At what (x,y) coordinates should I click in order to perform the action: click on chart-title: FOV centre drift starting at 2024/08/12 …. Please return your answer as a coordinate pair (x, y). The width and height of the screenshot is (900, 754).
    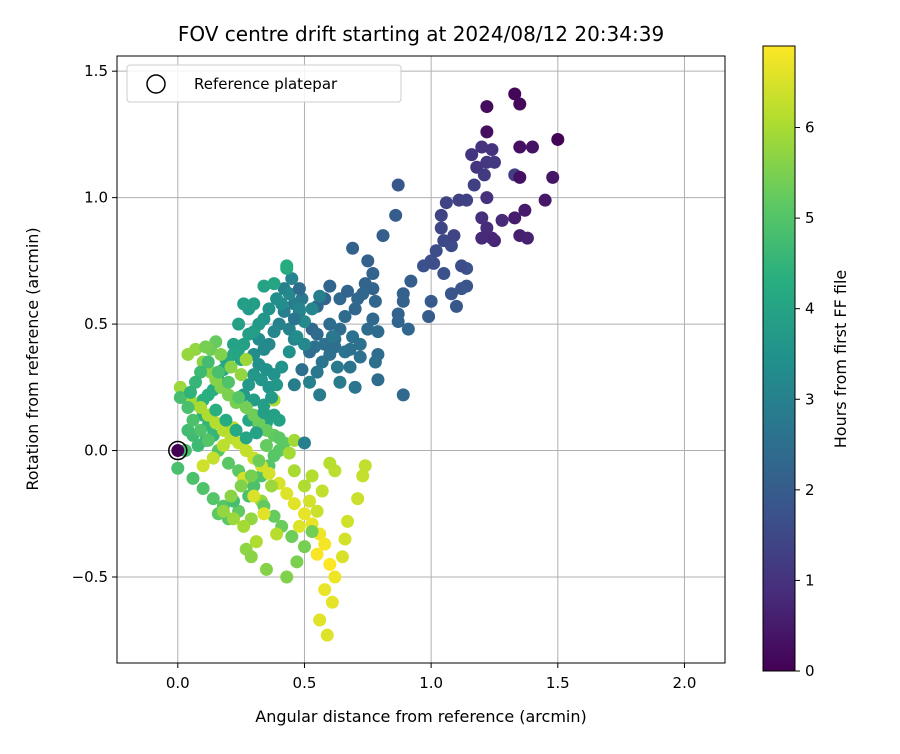
    Looking at the image, I should click on (421, 34).